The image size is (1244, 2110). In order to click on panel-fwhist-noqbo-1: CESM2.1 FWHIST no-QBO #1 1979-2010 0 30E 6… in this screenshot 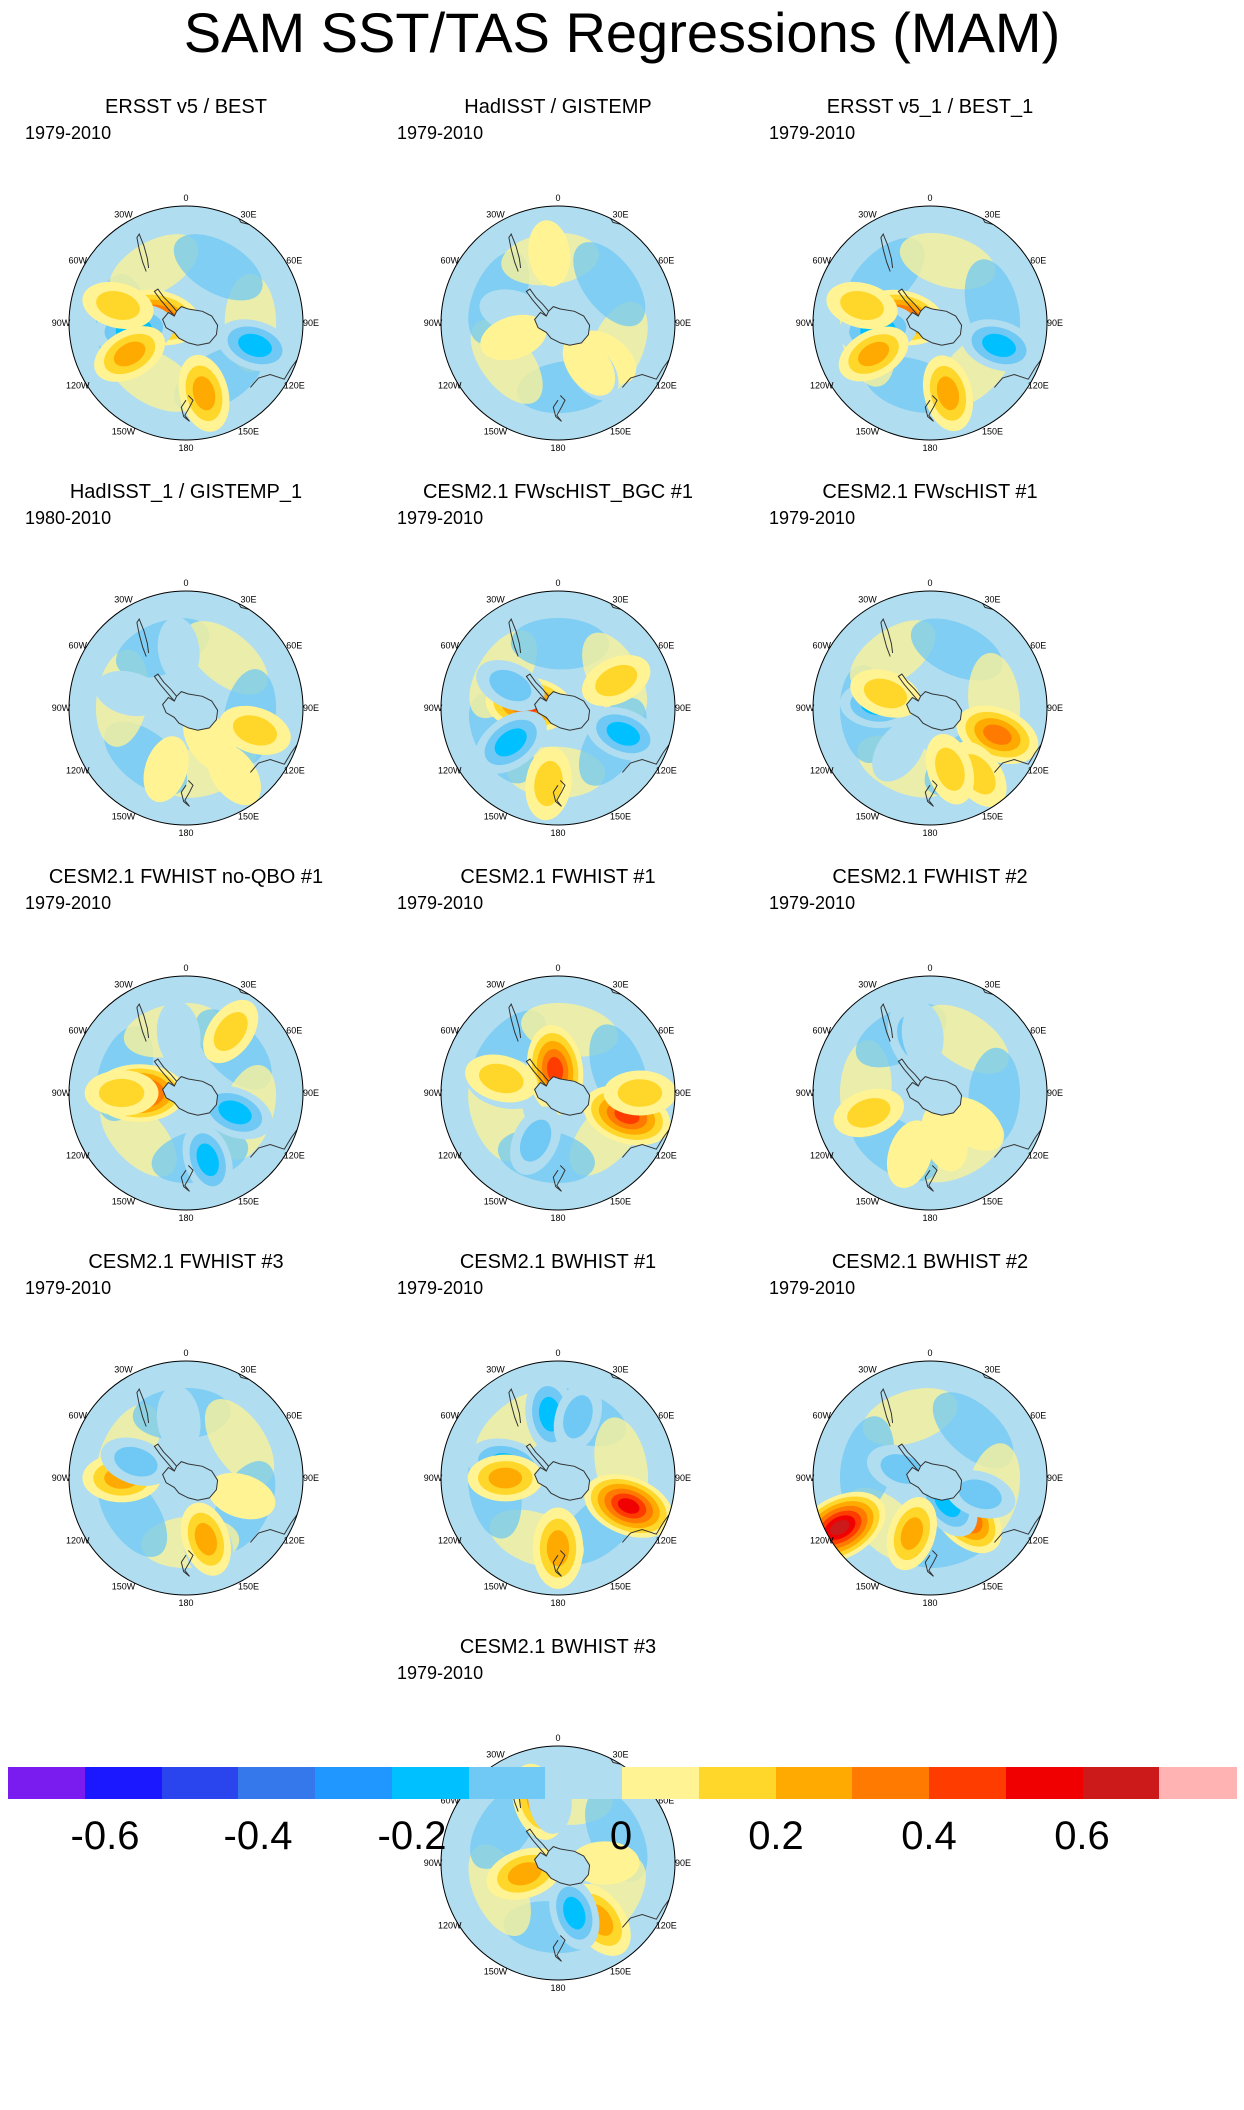, I will do `click(186, 1055)`.